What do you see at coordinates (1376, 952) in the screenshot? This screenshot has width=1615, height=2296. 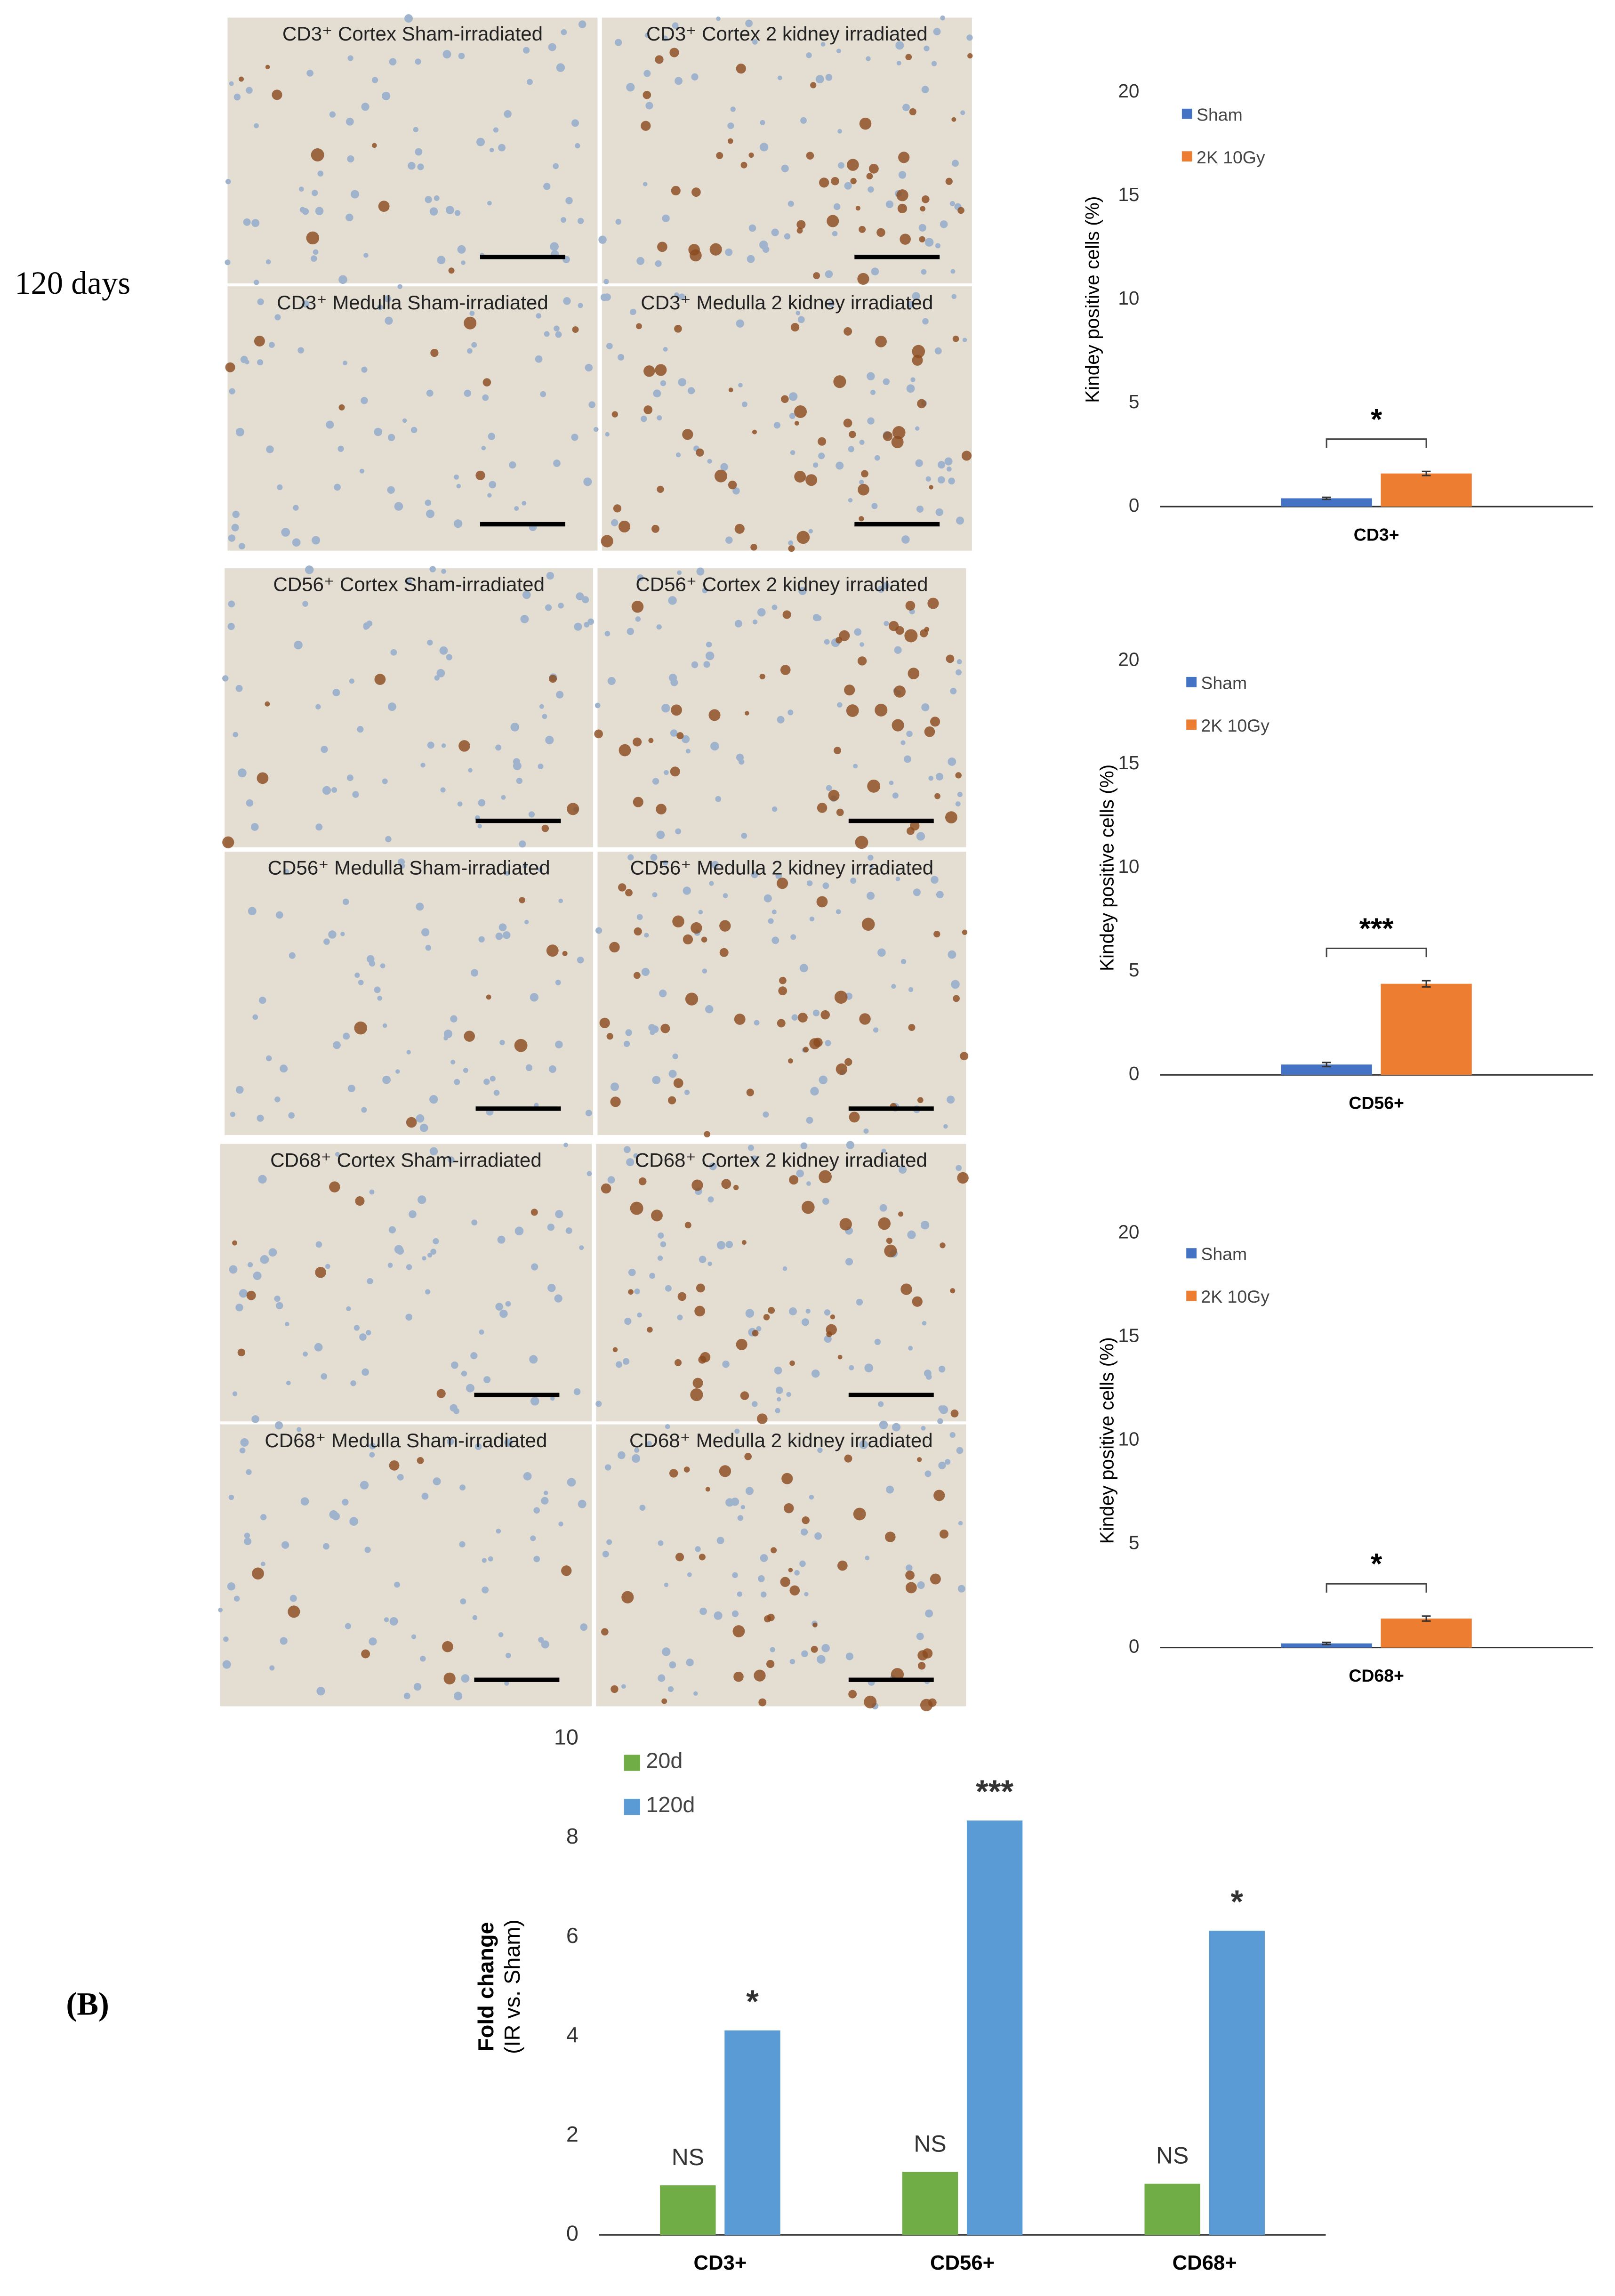 I see `significance-bracket` at bounding box center [1376, 952].